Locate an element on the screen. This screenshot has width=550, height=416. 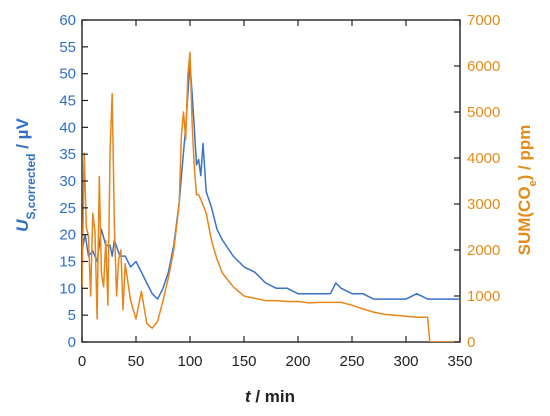
x-tick-label: 250 is located at coordinates (351, 361).